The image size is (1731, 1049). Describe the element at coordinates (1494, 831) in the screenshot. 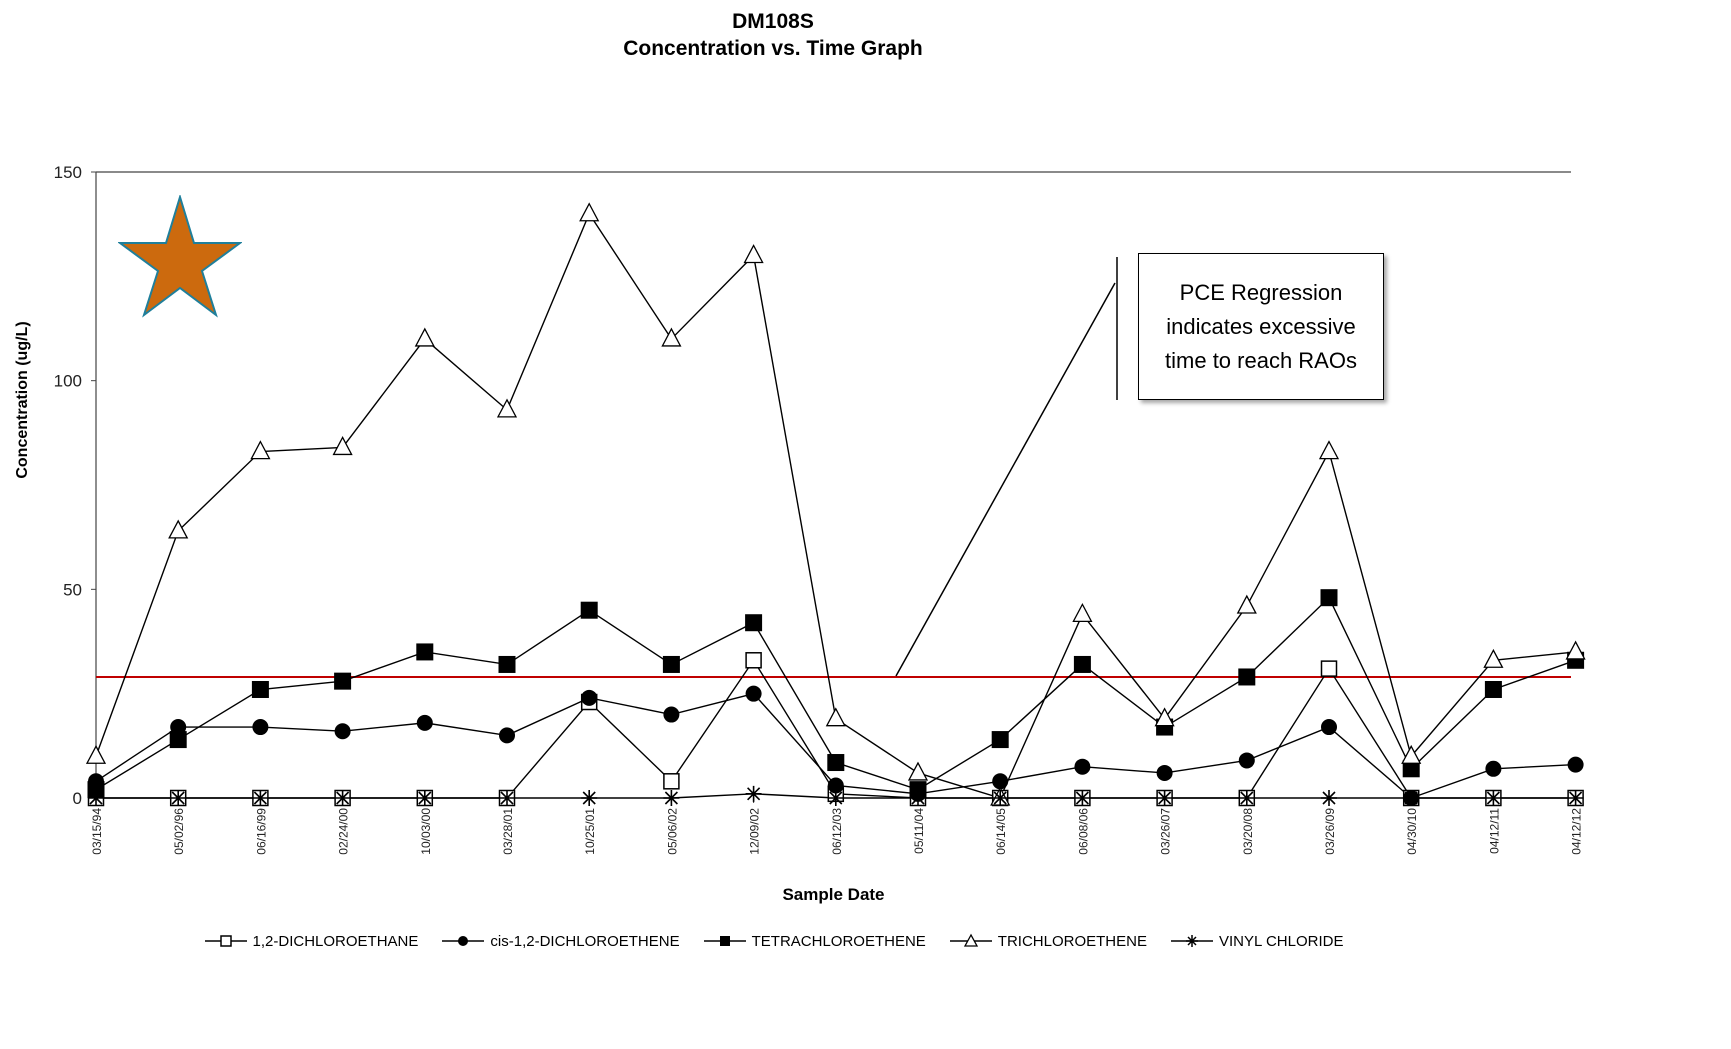

I see `x-tick-label: 04/12/11` at that location.